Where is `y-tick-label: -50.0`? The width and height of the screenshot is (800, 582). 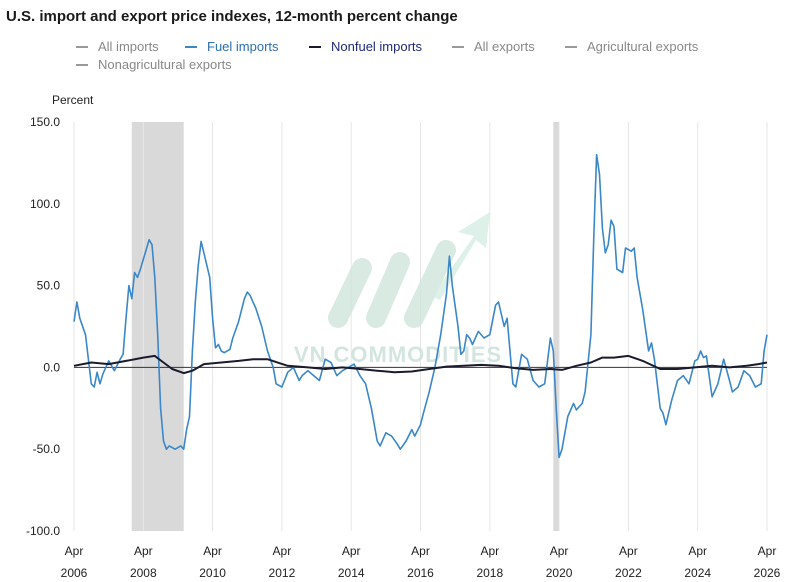
y-tick-label: -50.0 is located at coordinates (47, 449).